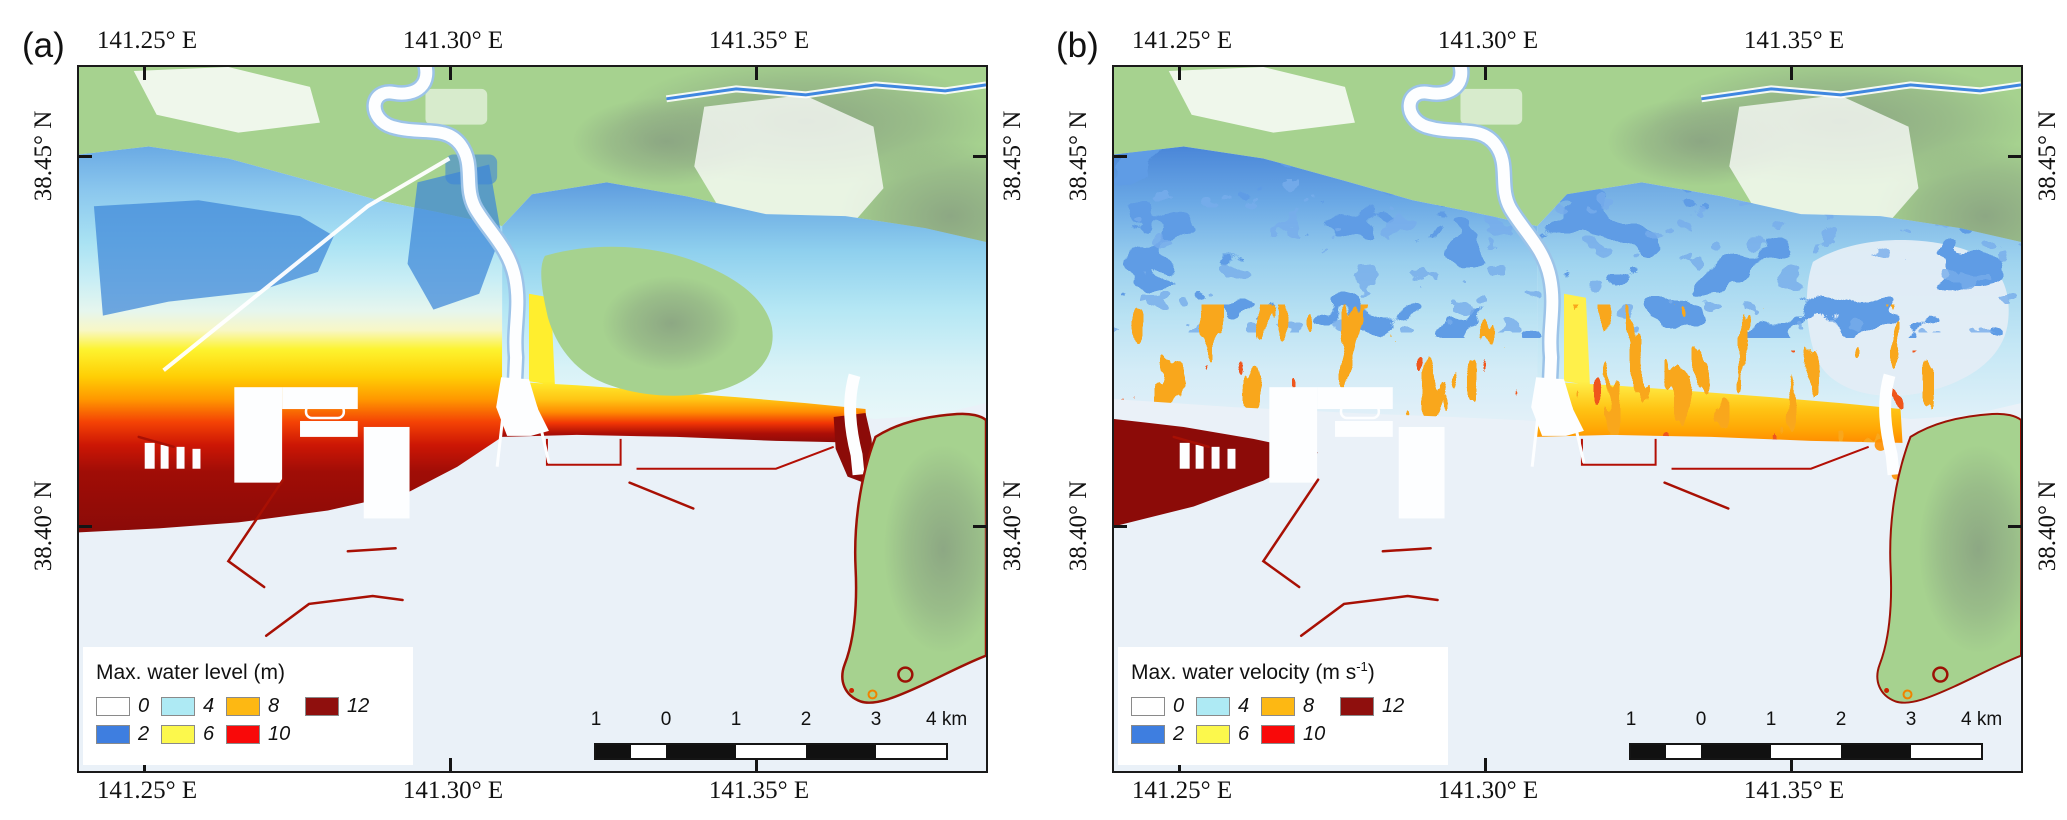 The width and height of the screenshot is (2067, 820). I want to click on panel-b-letter: (b), so click(1077, 45).